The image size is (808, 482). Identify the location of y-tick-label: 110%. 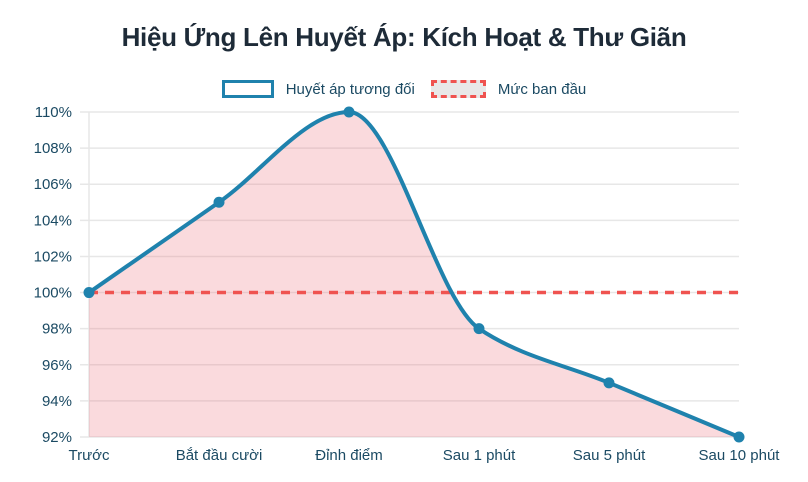
(53, 112).